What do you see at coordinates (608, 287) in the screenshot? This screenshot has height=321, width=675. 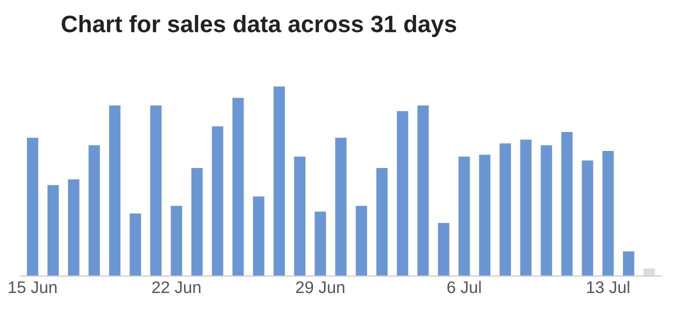 I see `x-tick-label: 13 Jul` at bounding box center [608, 287].